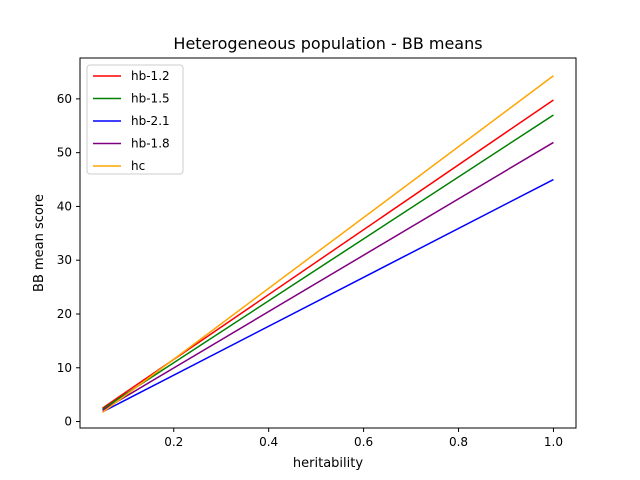 This screenshot has height=480, width=640. What do you see at coordinates (64, 368) in the screenshot?
I see `y-tick-label: 10` at bounding box center [64, 368].